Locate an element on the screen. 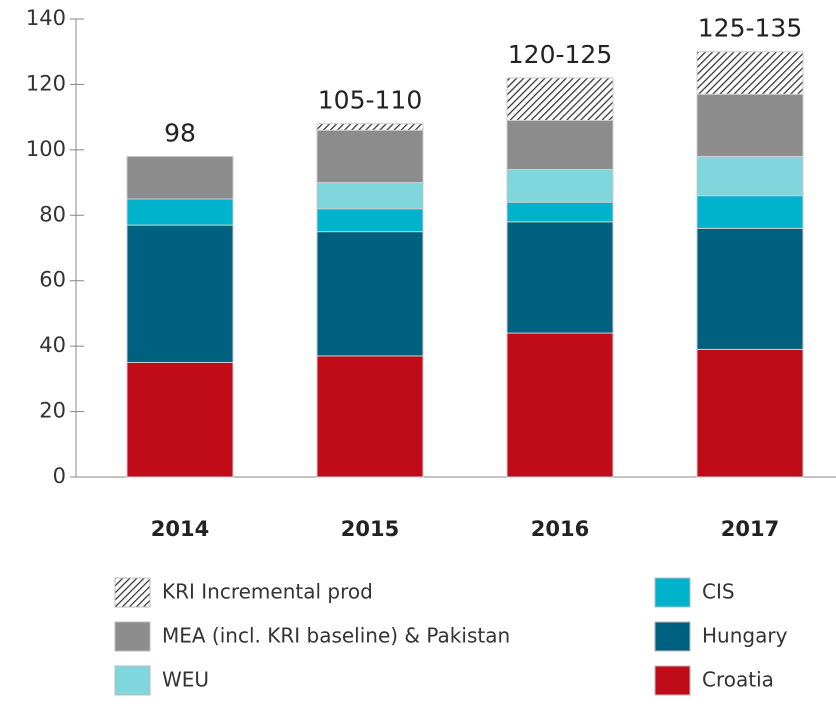  x-tick-label: 2017 is located at coordinates (750, 529).